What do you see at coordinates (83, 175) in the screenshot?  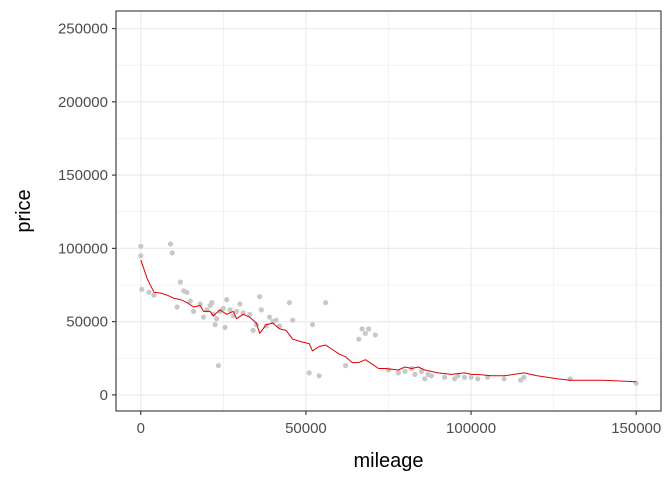 I see `y-tick-label: 150000` at bounding box center [83, 175].